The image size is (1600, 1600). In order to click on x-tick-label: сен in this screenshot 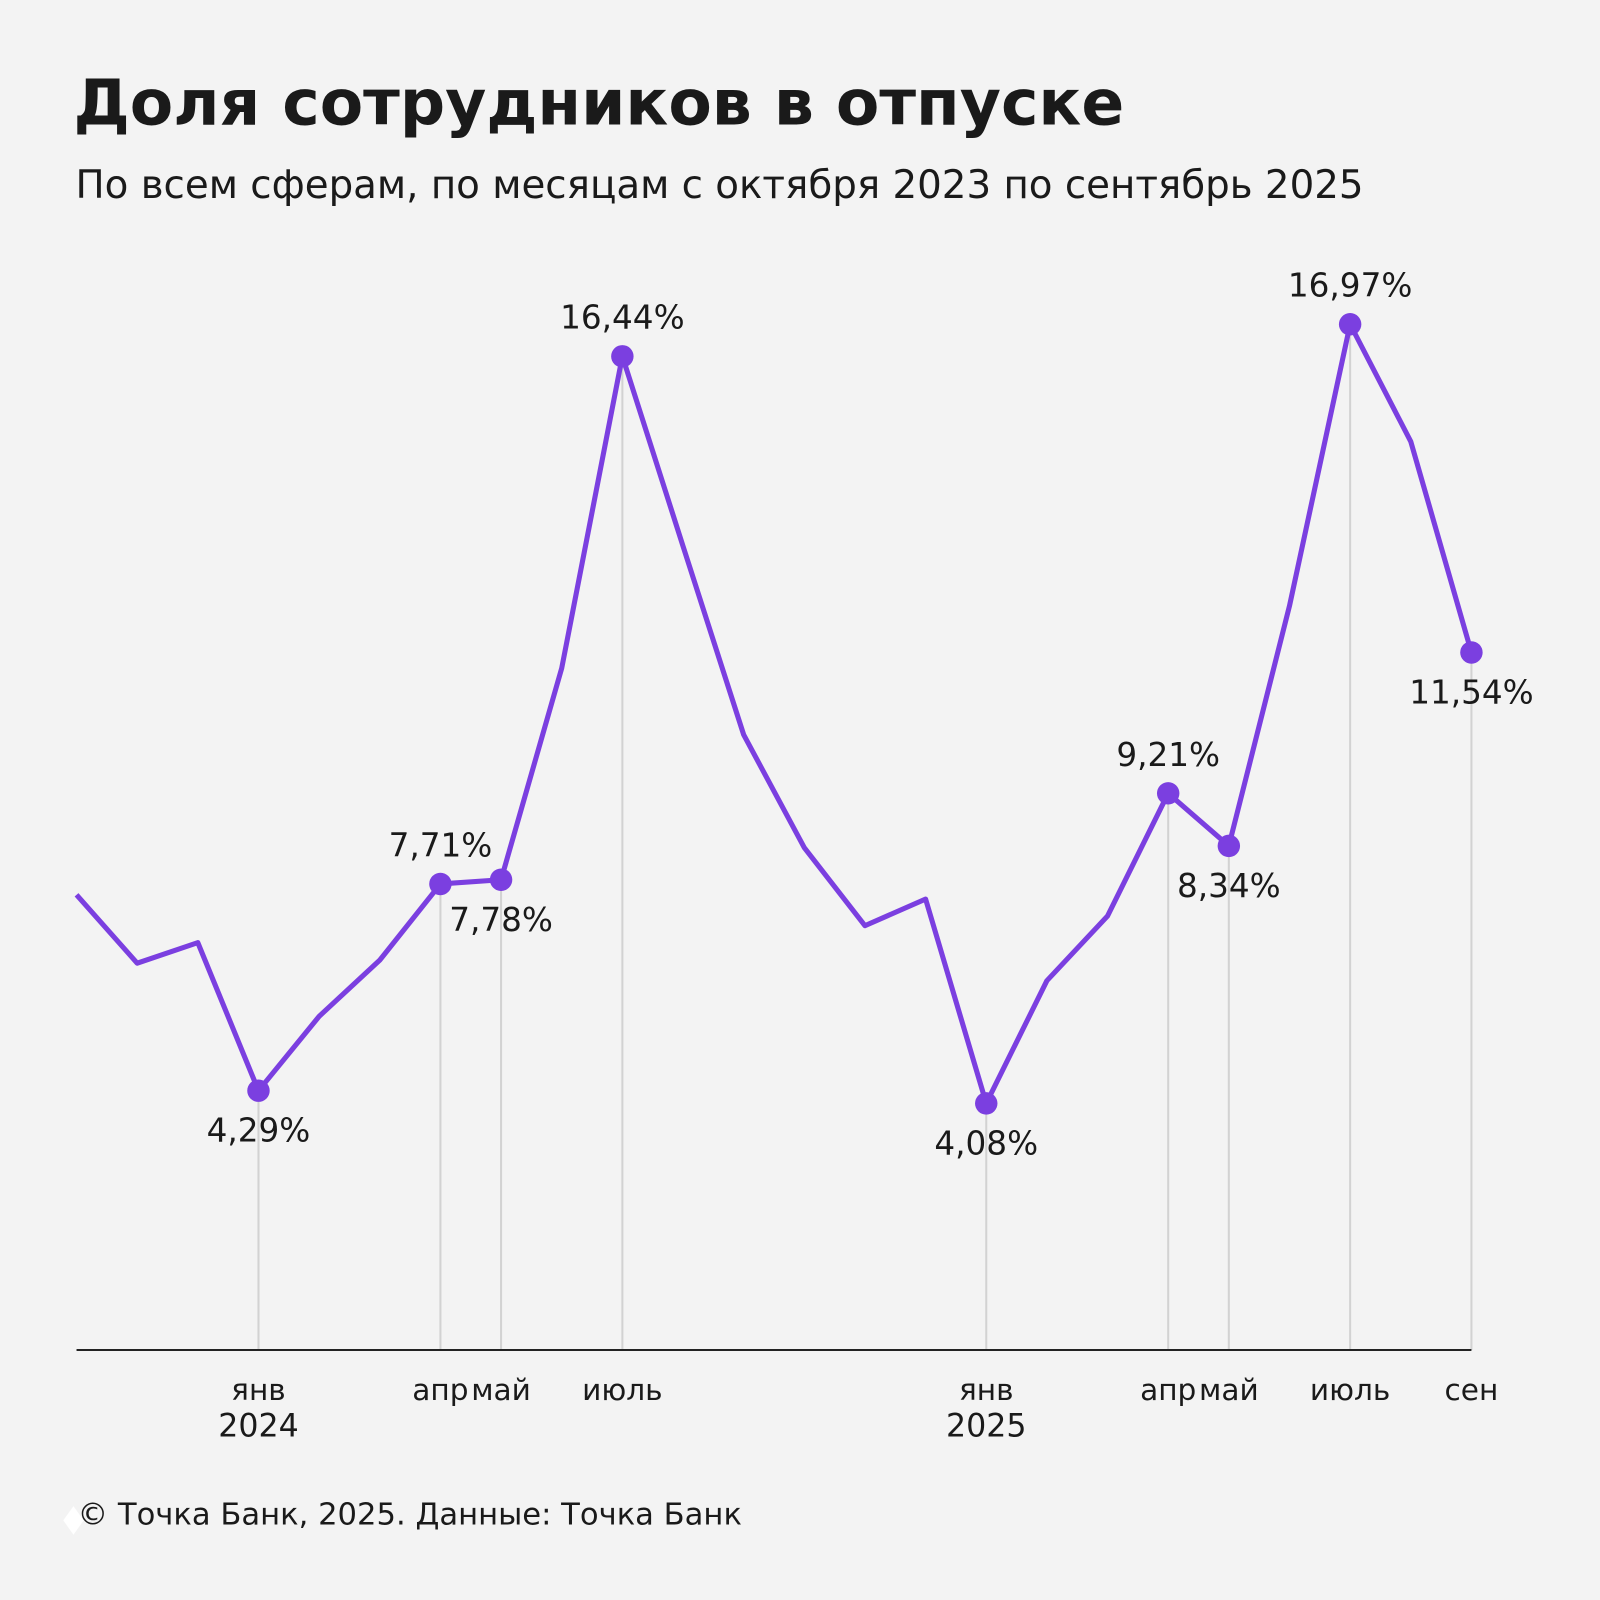, I will do `click(1472, 1390)`.